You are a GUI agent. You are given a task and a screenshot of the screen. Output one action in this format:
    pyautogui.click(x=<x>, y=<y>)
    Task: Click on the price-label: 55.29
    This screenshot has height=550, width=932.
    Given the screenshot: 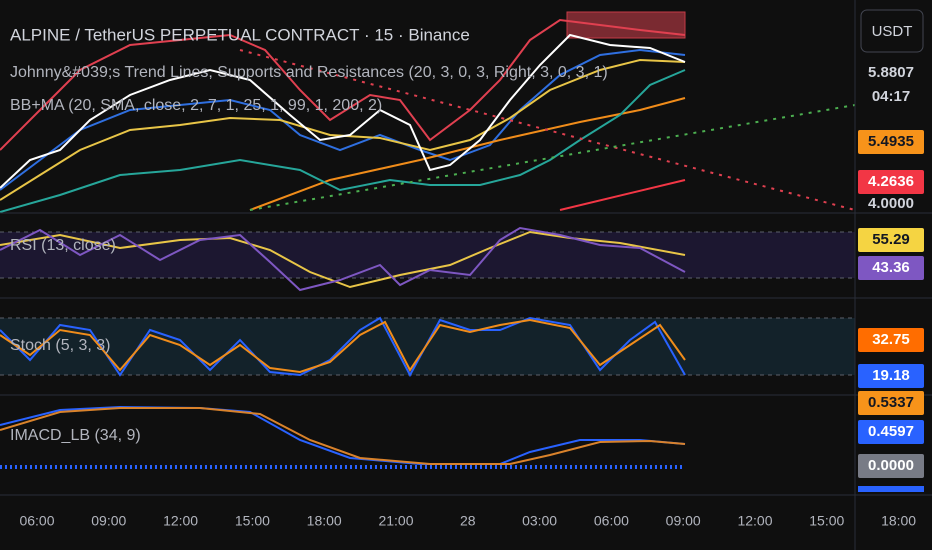 What is the action you would take?
    pyautogui.click(x=891, y=239)
    